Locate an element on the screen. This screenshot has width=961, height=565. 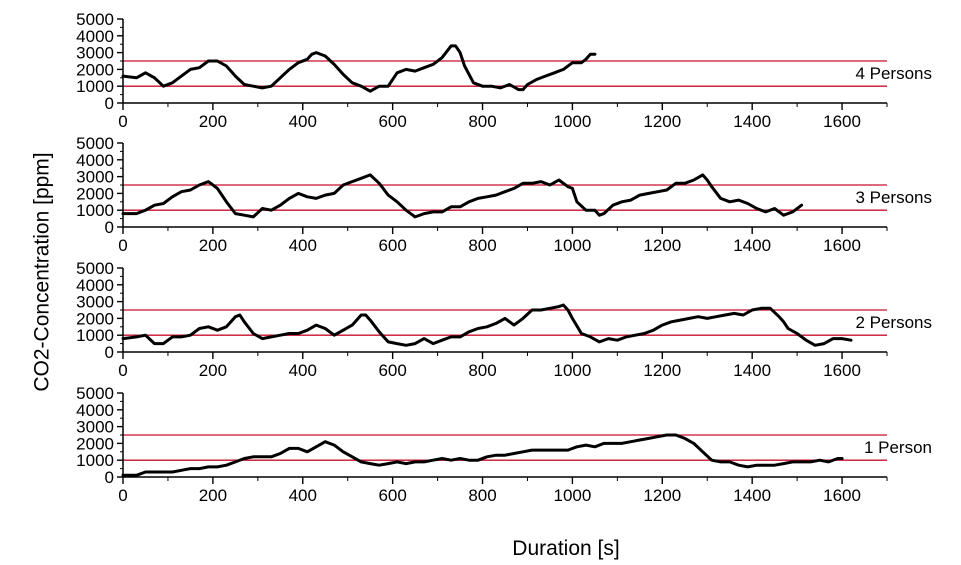
x-axis-title: Duration [s] is located at coordinates (565, 548).